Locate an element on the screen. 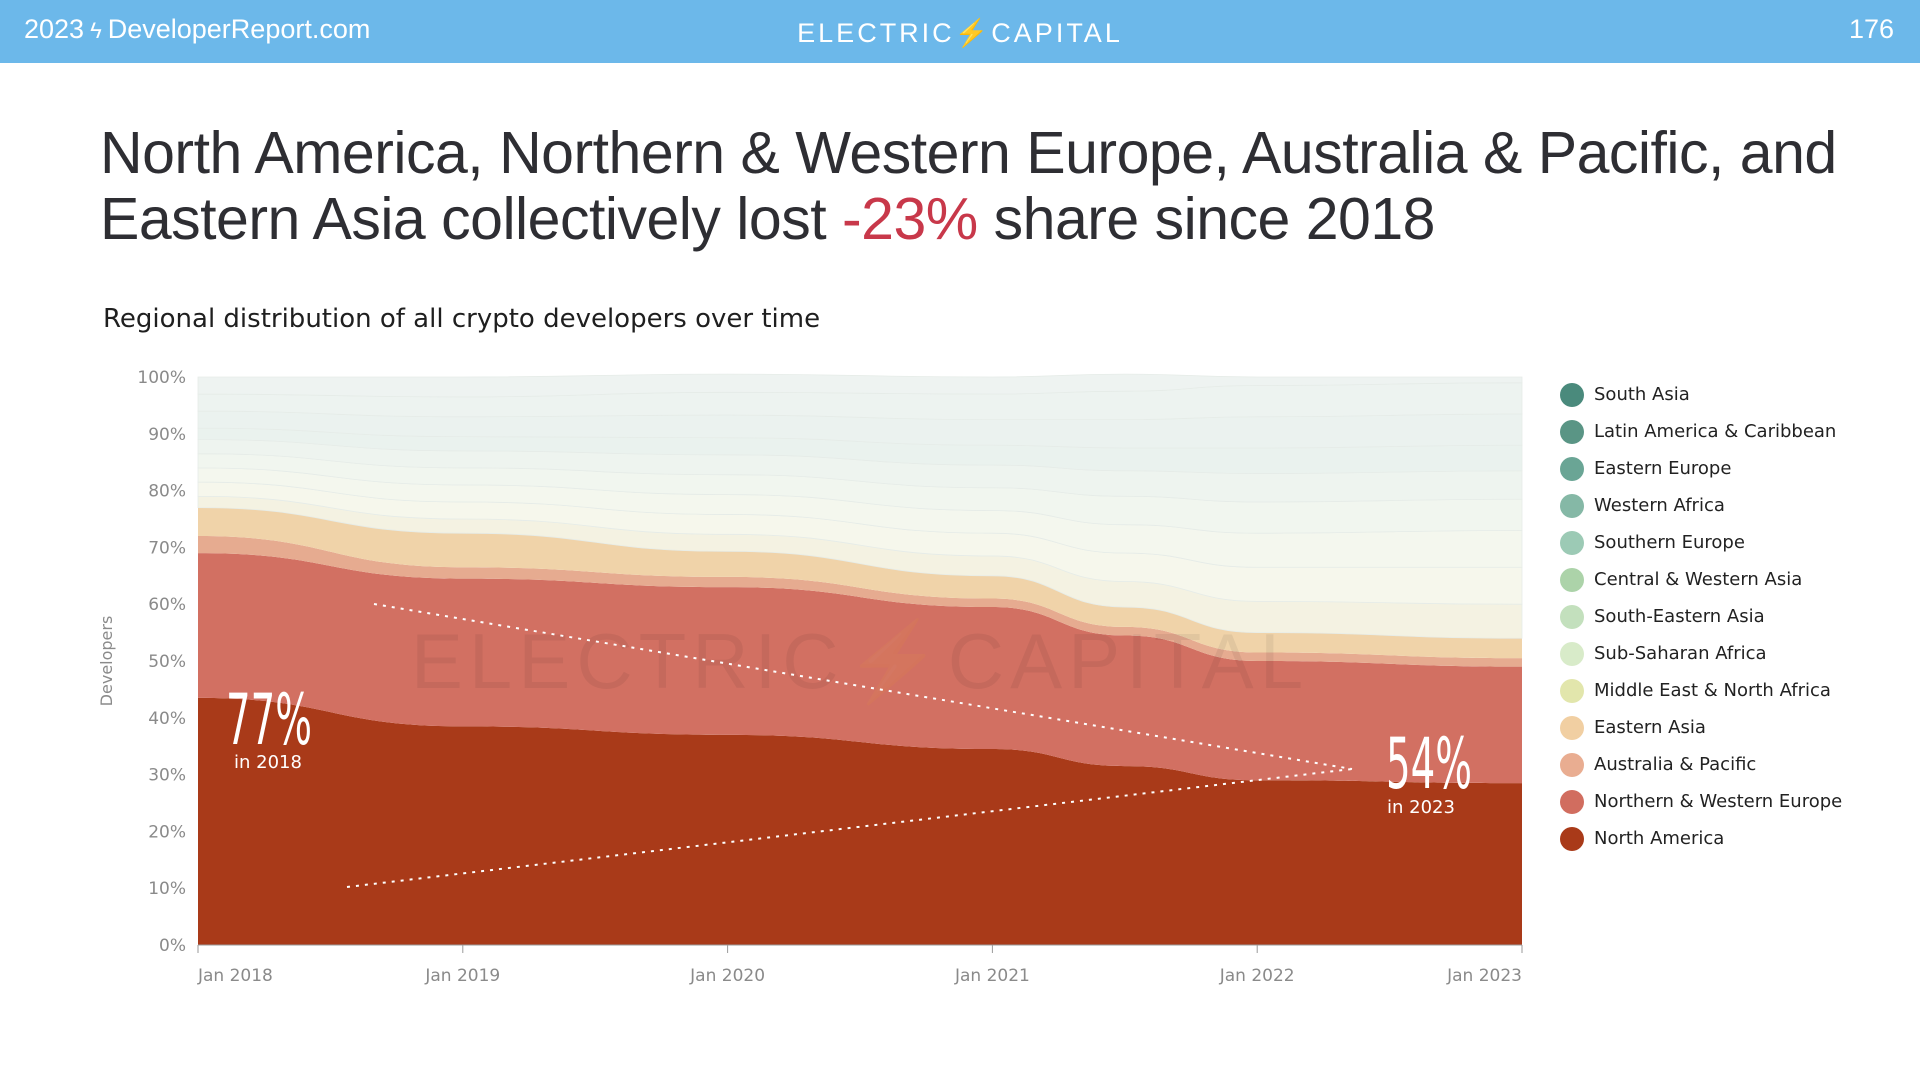  y-tick-label: 50% is located at coordinates (167, 662).